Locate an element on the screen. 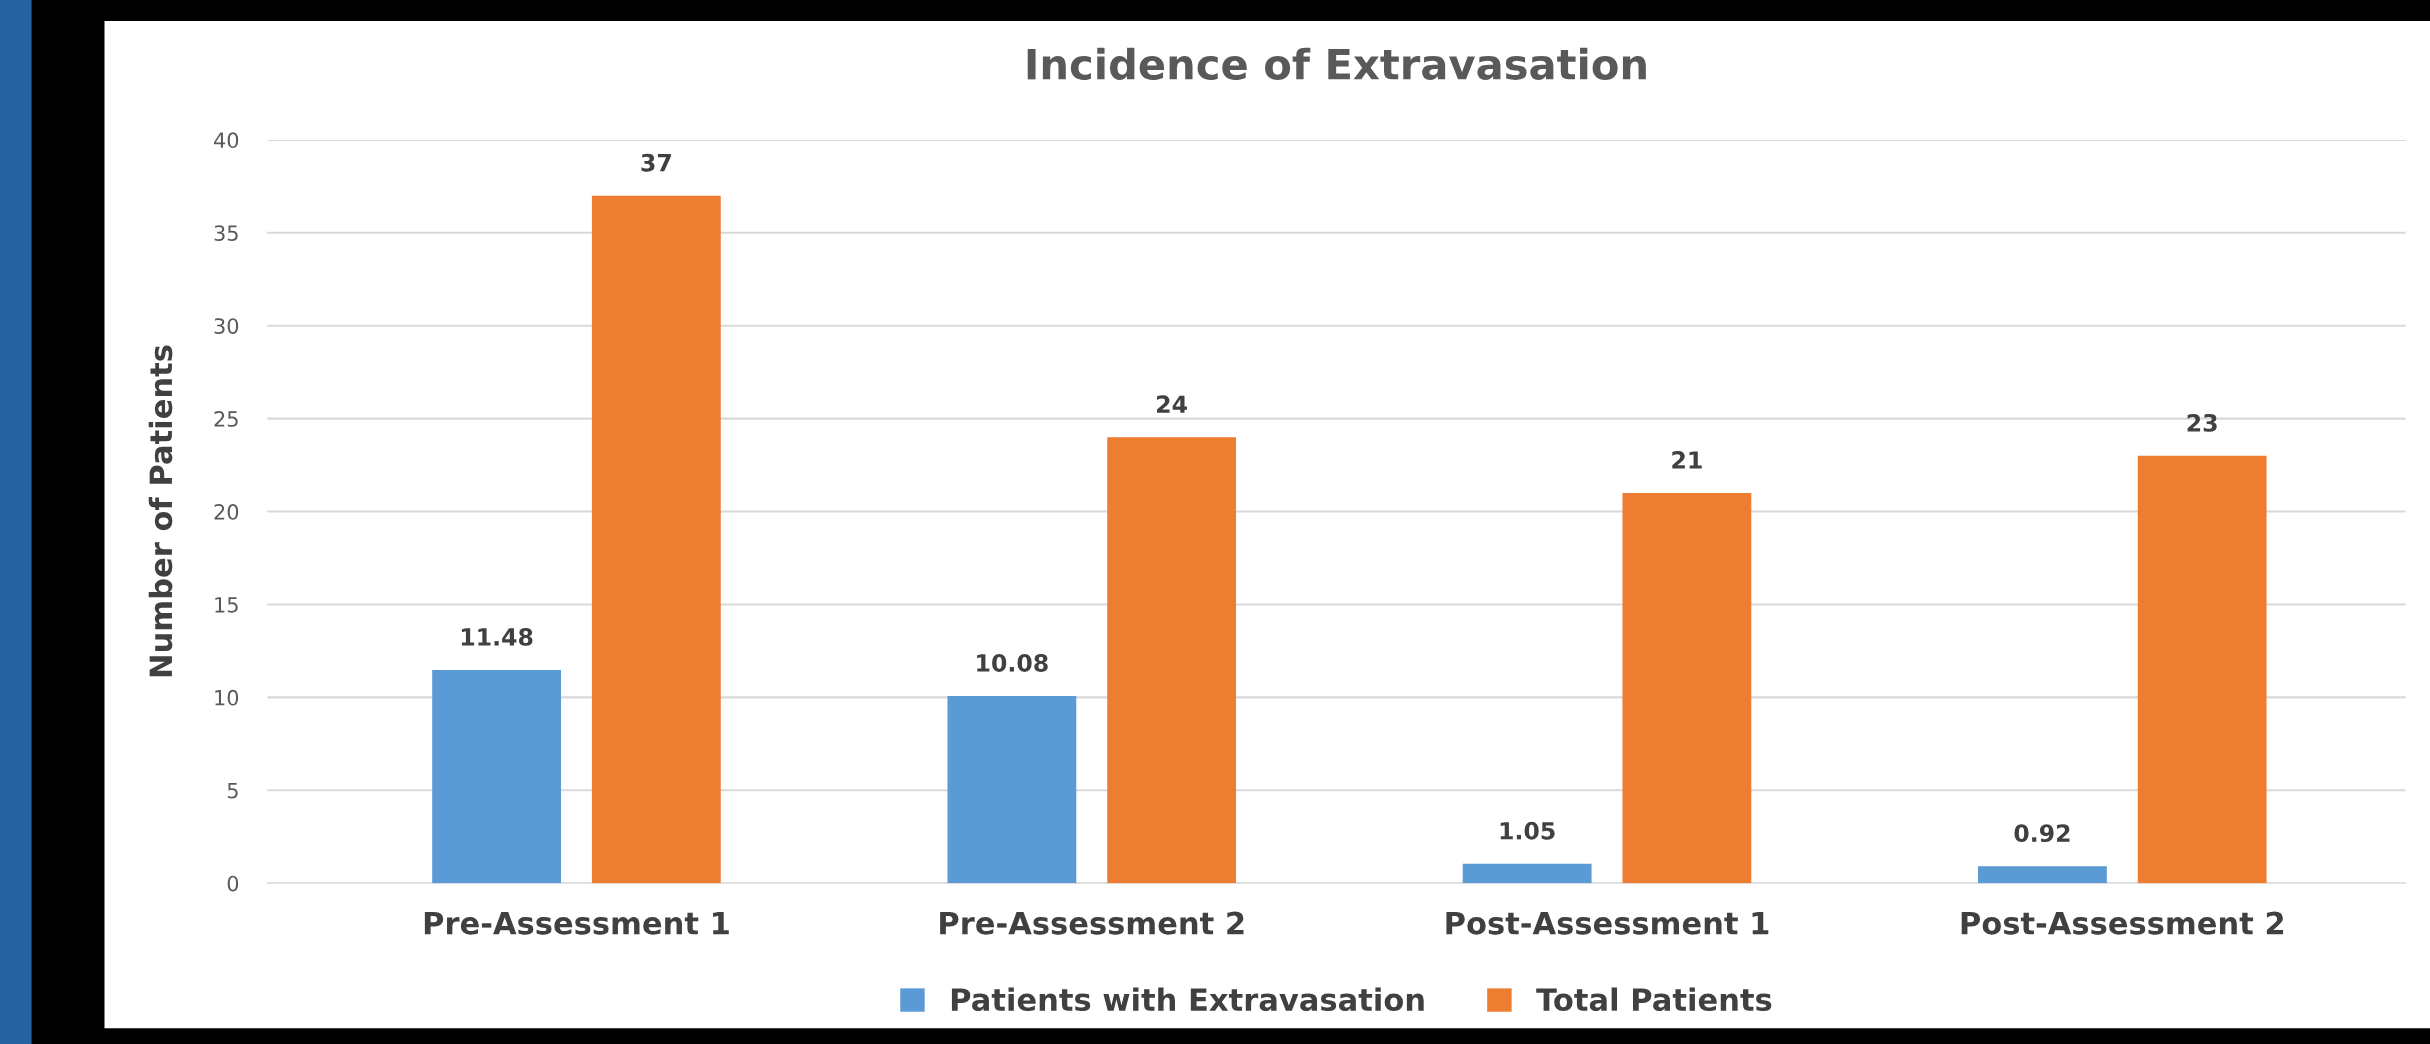 The height and width of the screenshot is (1044, 2430). data-label: 0.92 is located at coordinates (2042, 833).